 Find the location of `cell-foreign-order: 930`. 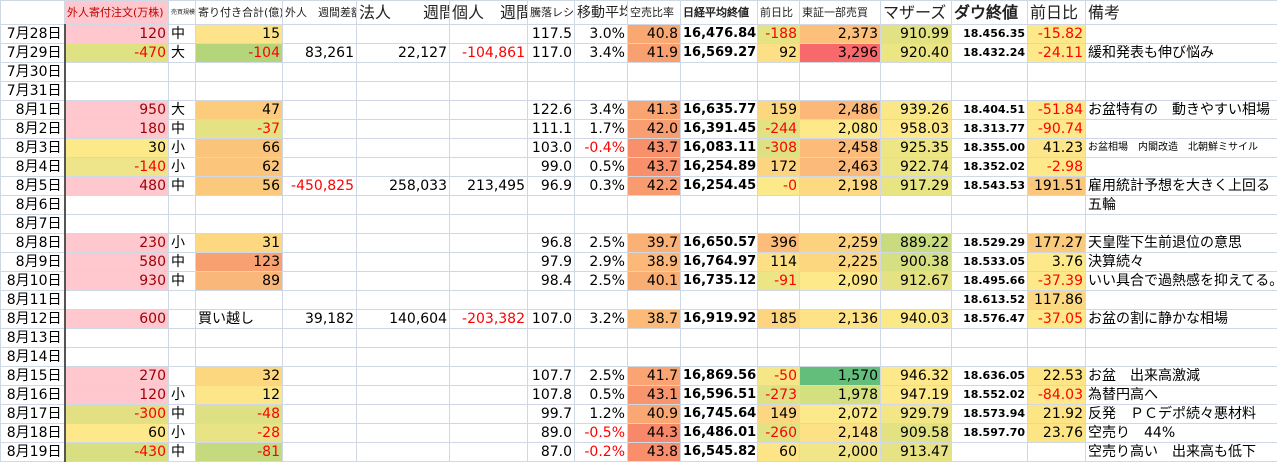

cell-foreign-order: 930 is located at coordinates (116, 281).